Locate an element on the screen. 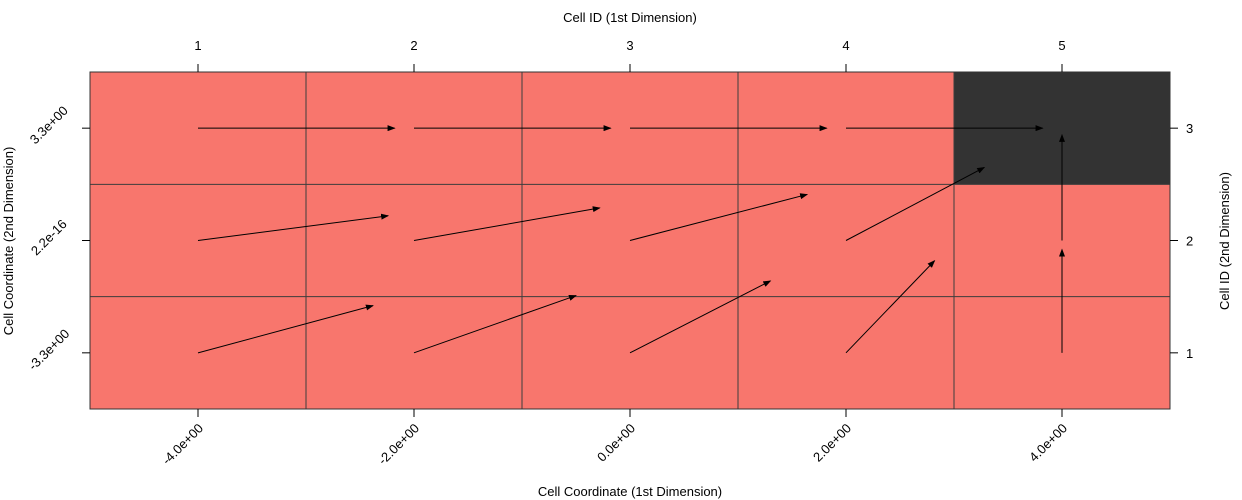 Image resolution: width=1242 pixels, height=500 pixels. x-bottom-tick-label: -4.0e+00 is located at coordinates (182, 444).